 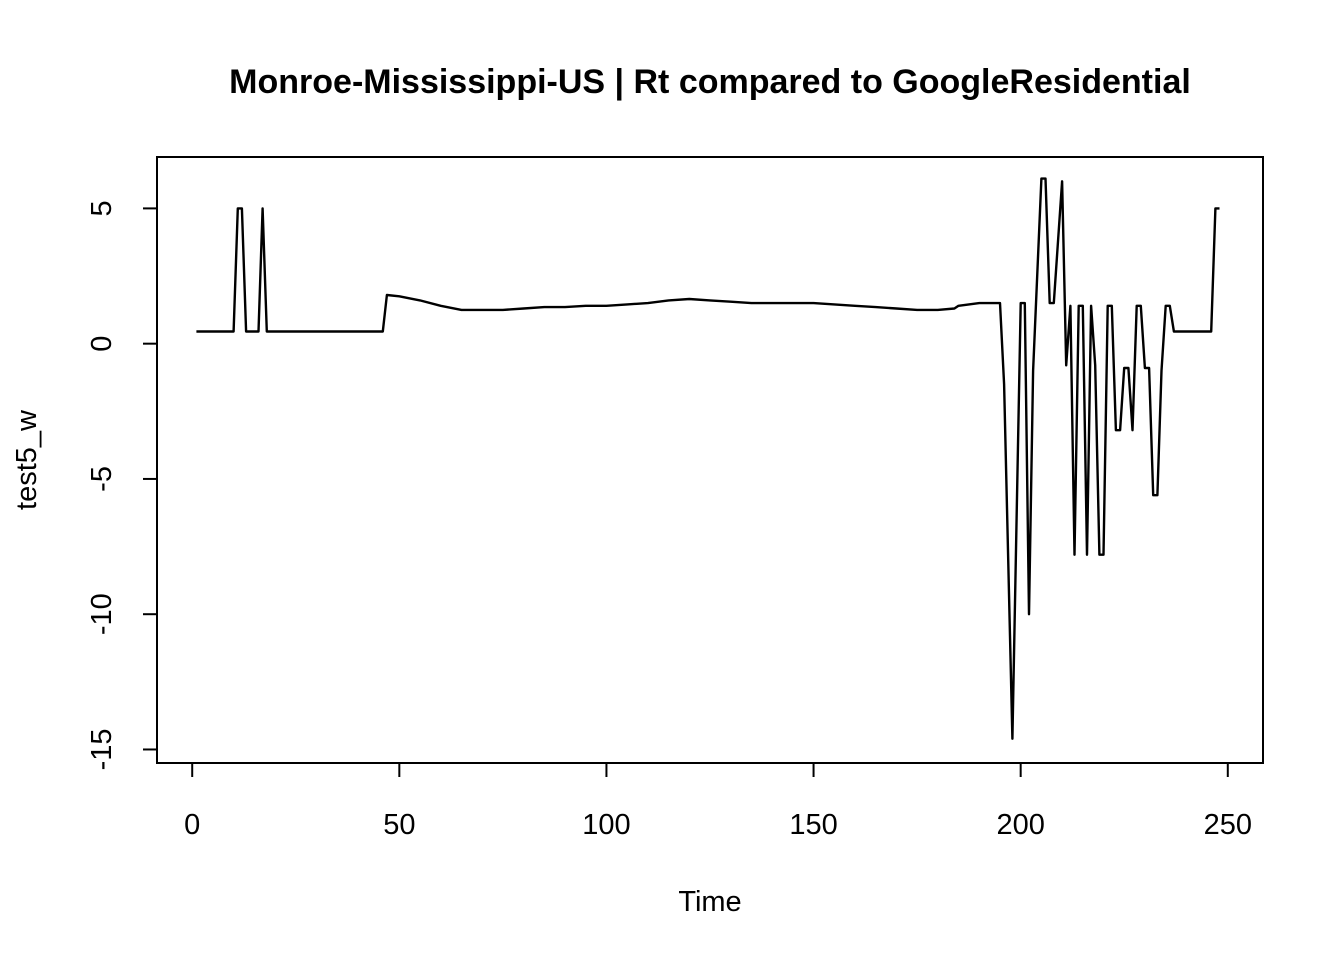 What do you see at coordinates (102, 750) in the screenshot?
I see `y-tick-label: -15` at bounding box center [102, 750].